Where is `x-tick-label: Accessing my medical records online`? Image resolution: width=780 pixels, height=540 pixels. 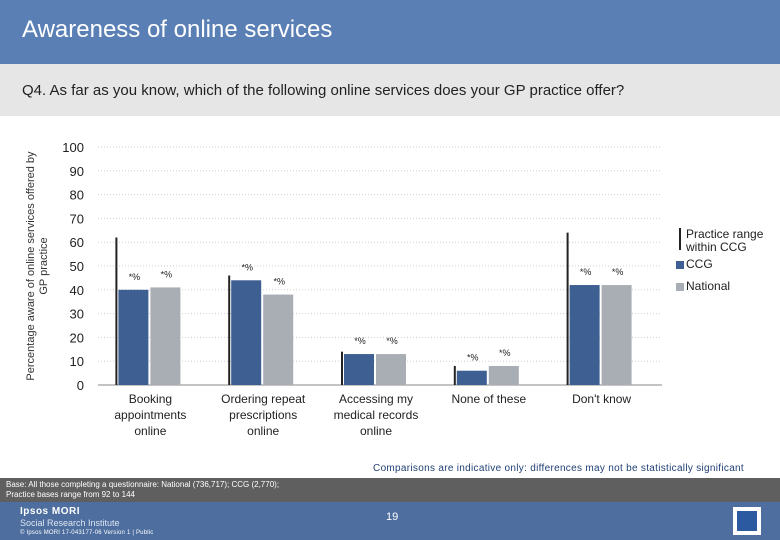
x-tick-label: Accessing my medical records online is located at coordinates (376, 415).